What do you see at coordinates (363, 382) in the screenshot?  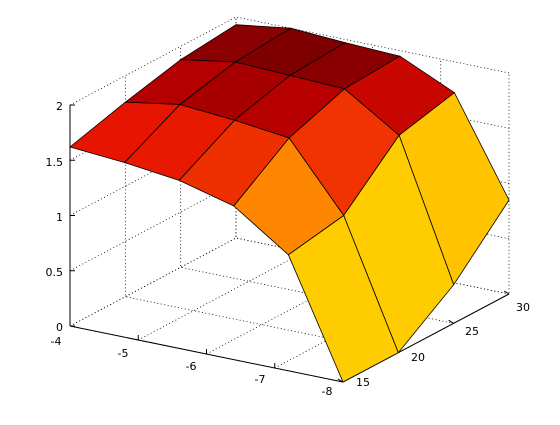 I see `y-tick-label: 15` at bounding box center [363, 382].